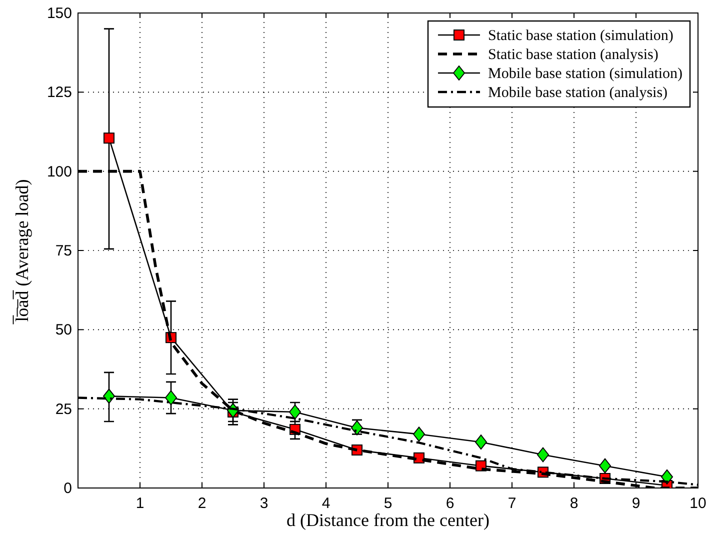 The image size is (710, 538). What do you see at coordinates (585, 74) in the screenshot?
I see `legend-label: Mobile base station (simulation)` at bounding box center [585, 74].